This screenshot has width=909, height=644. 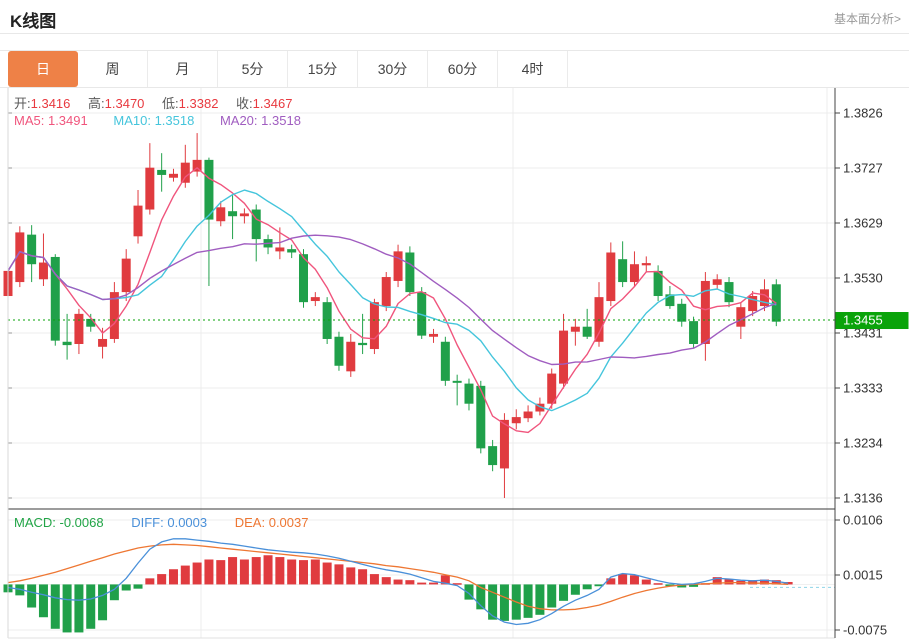 What do you see at coordinates (187, 522) in the screenshot?
I see `diff-value: 0.0003` at bounding box center [187, 522].